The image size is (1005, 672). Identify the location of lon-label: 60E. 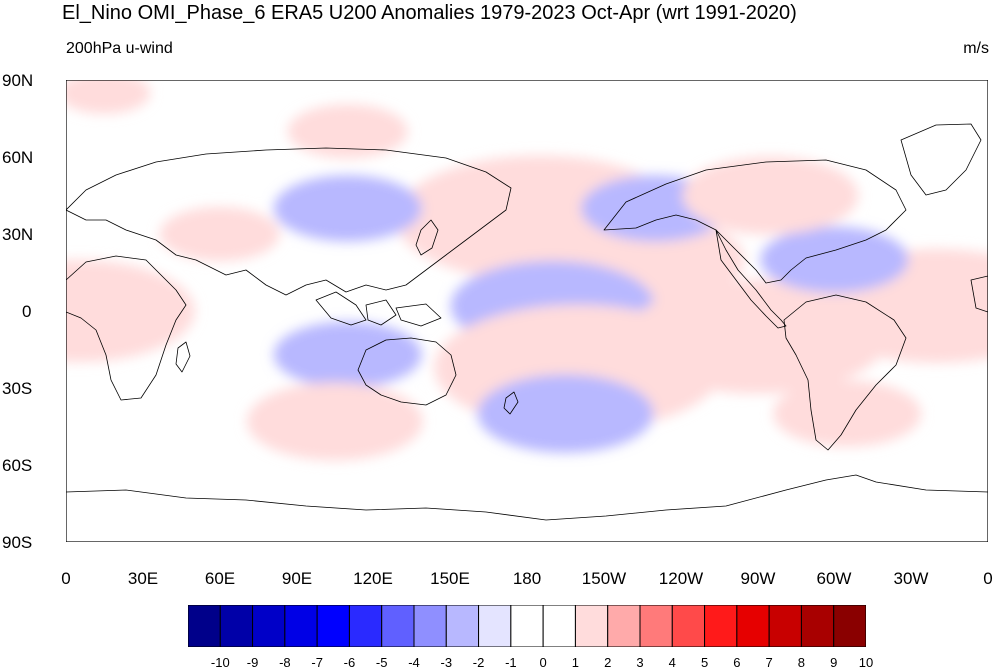
(220, 578).